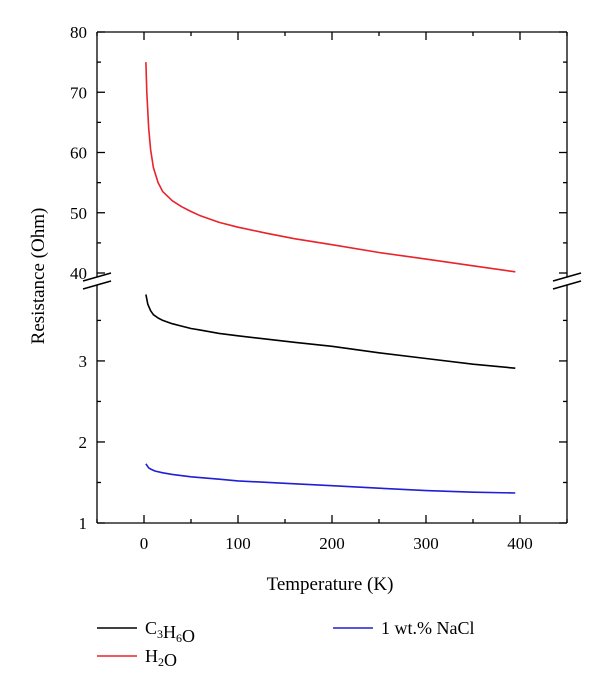 The height and width of the screenshot is (688, 600). What do you see at coordinates (170, 632) in the screenshot?
I see `legend-label: C3H6O` at bounding box center [170, 632].